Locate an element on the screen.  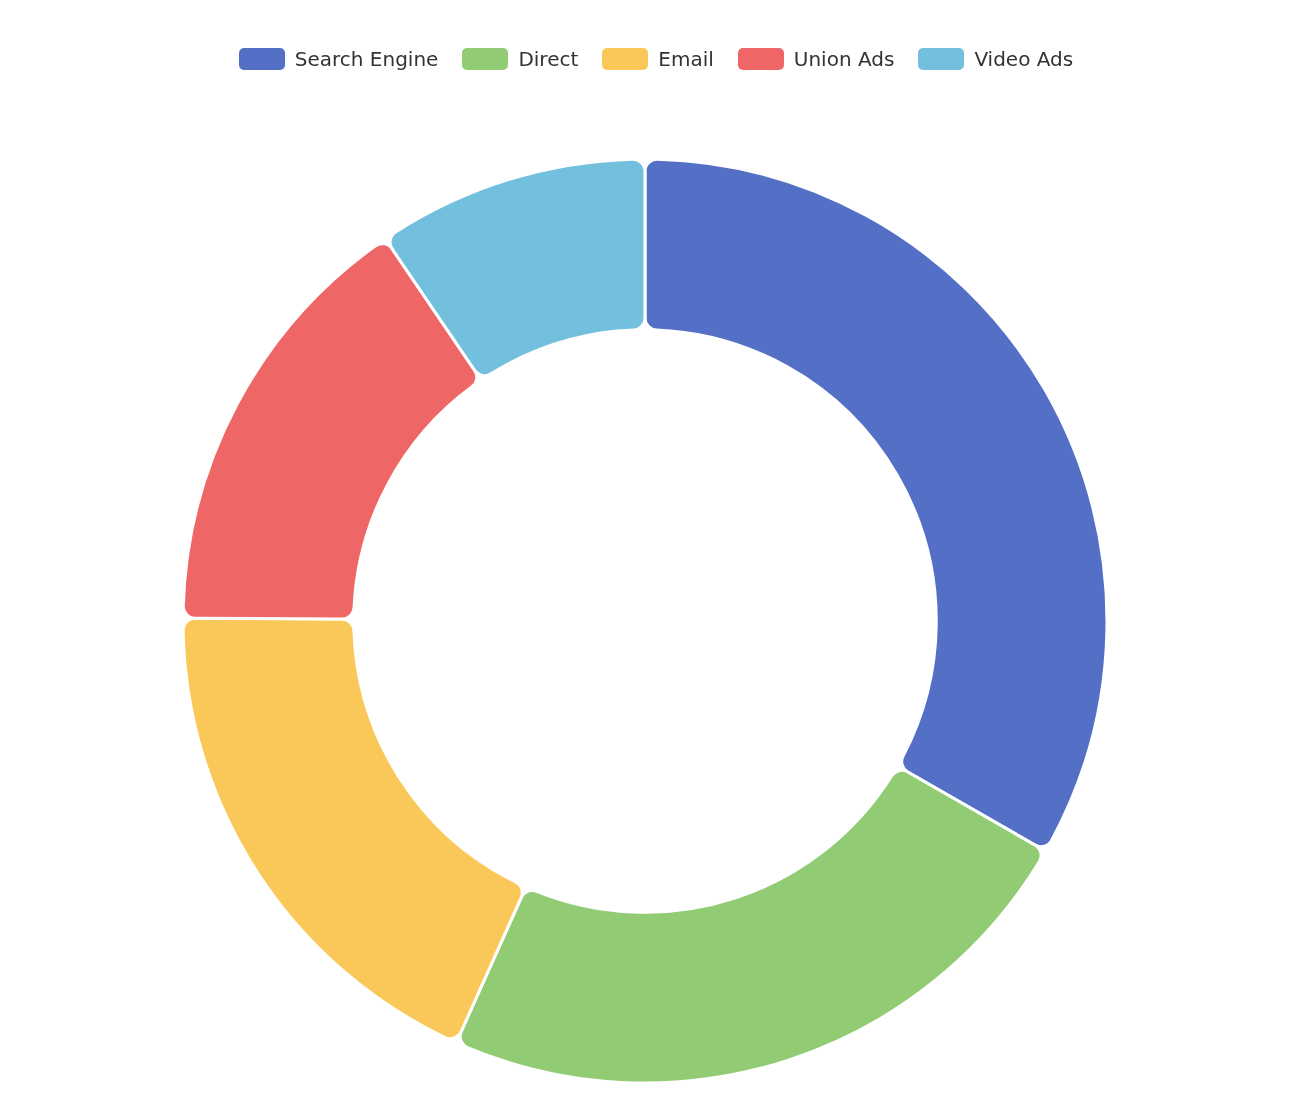
legend-label: Email is located at coordinates (686, 59).